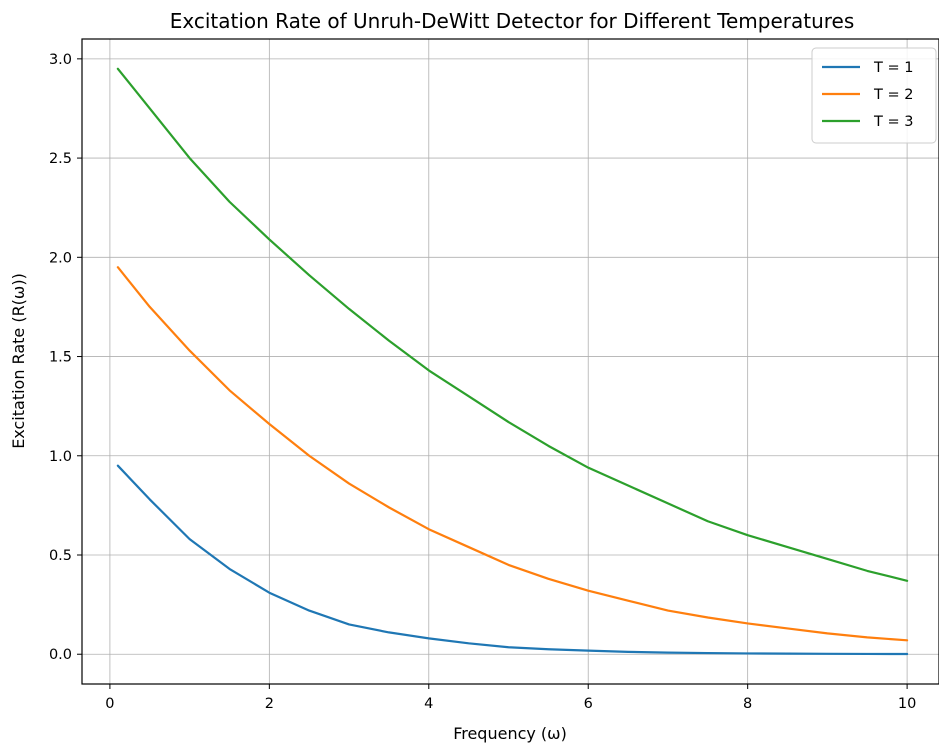  I want to click on legend-box, so click(874, 95).